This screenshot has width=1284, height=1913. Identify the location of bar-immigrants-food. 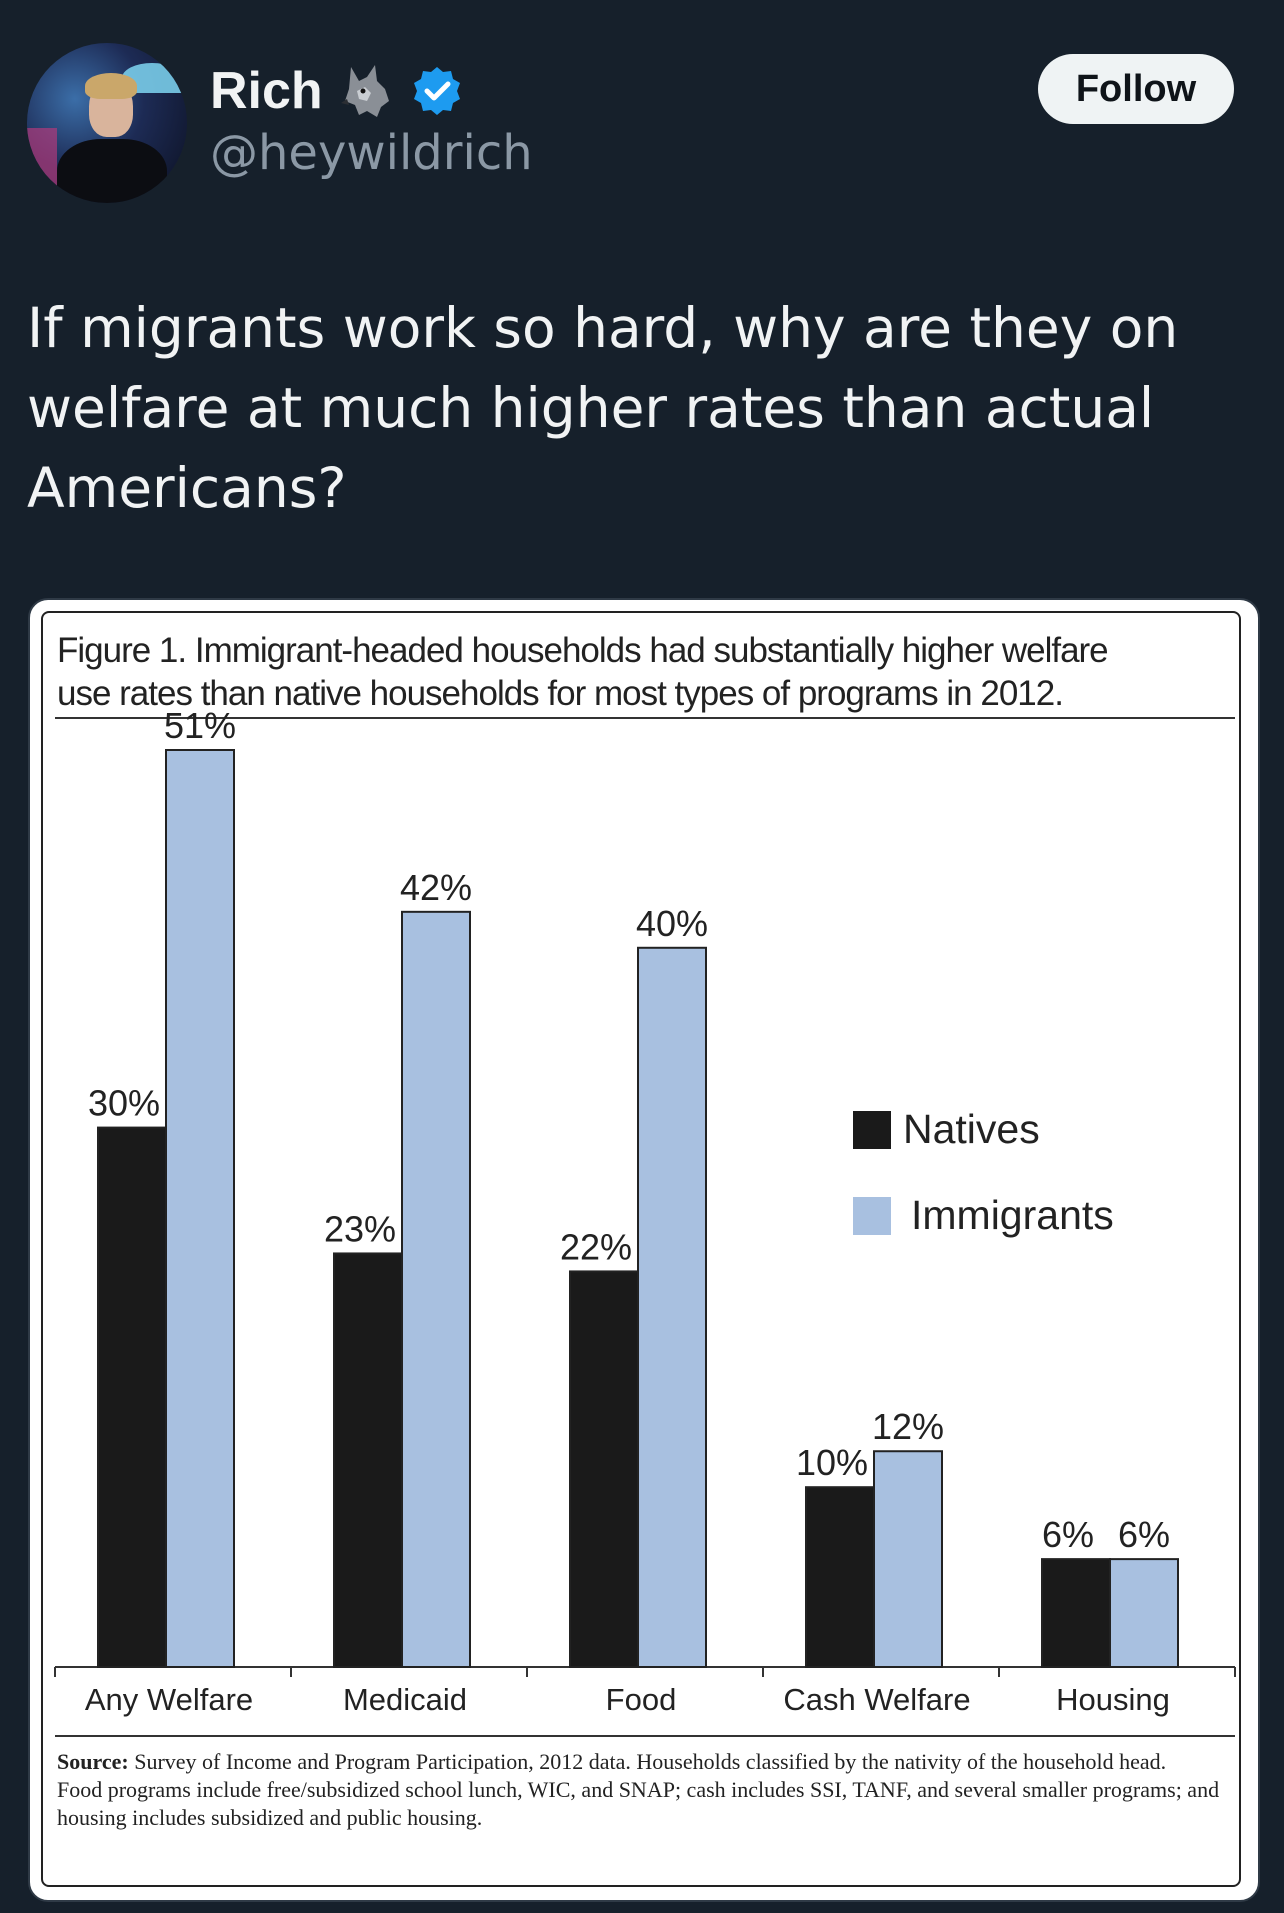
(672, 1307).